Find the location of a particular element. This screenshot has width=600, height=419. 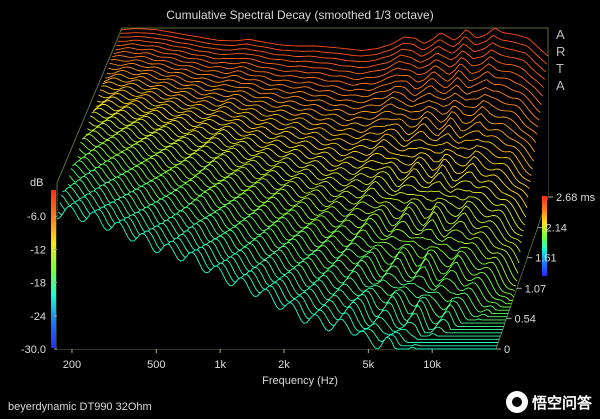

y-tick-label: -12 is located at coordinates (38, 250).